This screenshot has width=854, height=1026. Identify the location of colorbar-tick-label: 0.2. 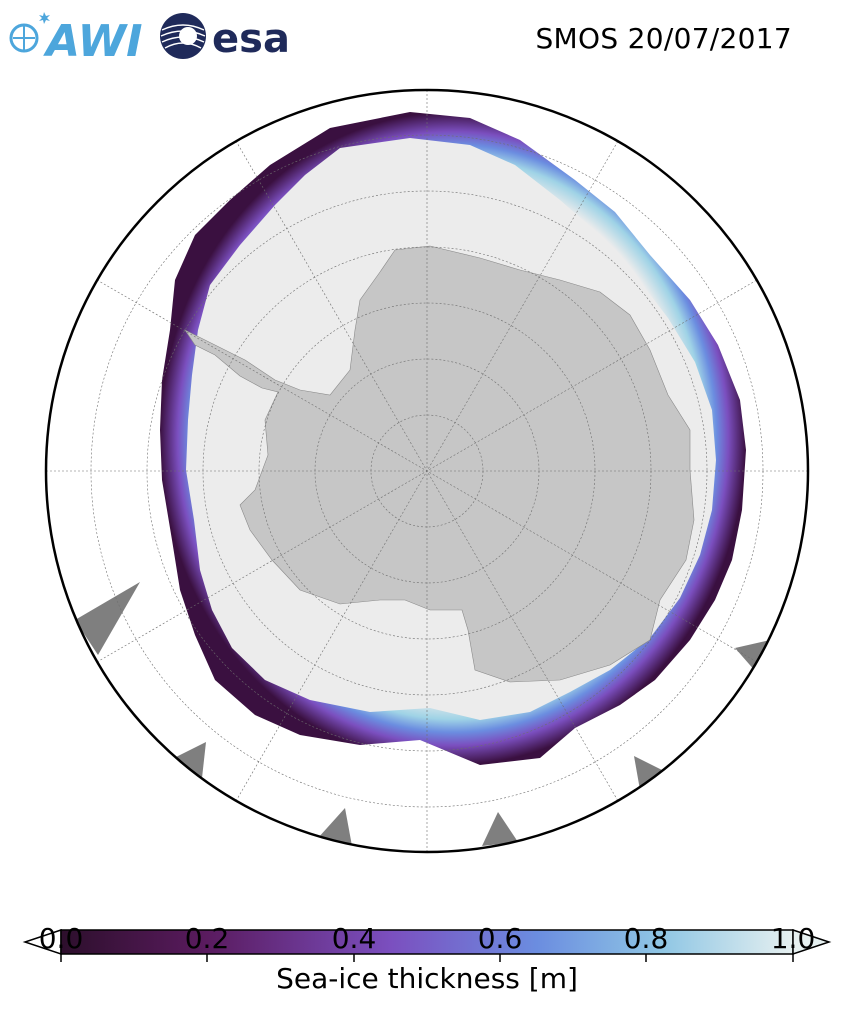
(207, 938).